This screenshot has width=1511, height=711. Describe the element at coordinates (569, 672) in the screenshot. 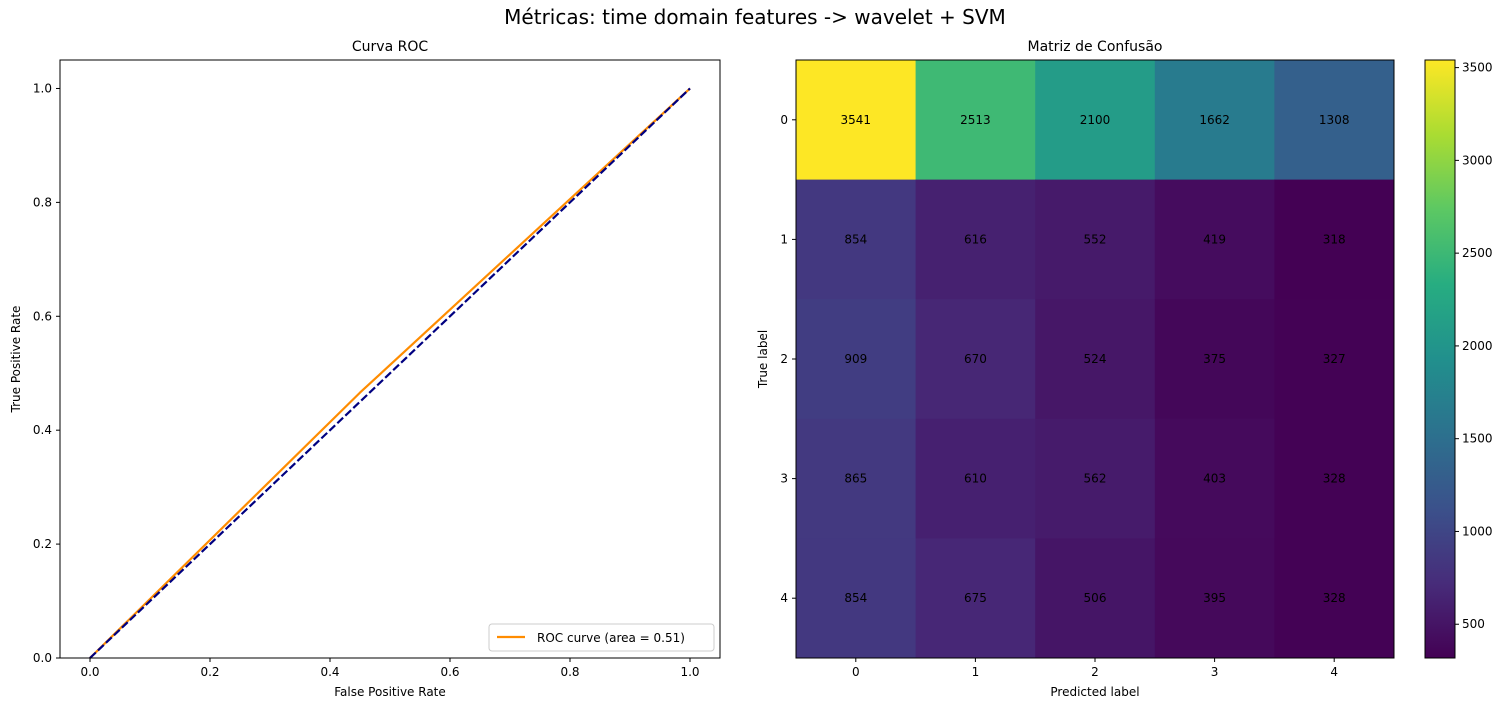

I see `roc-xtick-label: 0.8` at that location.